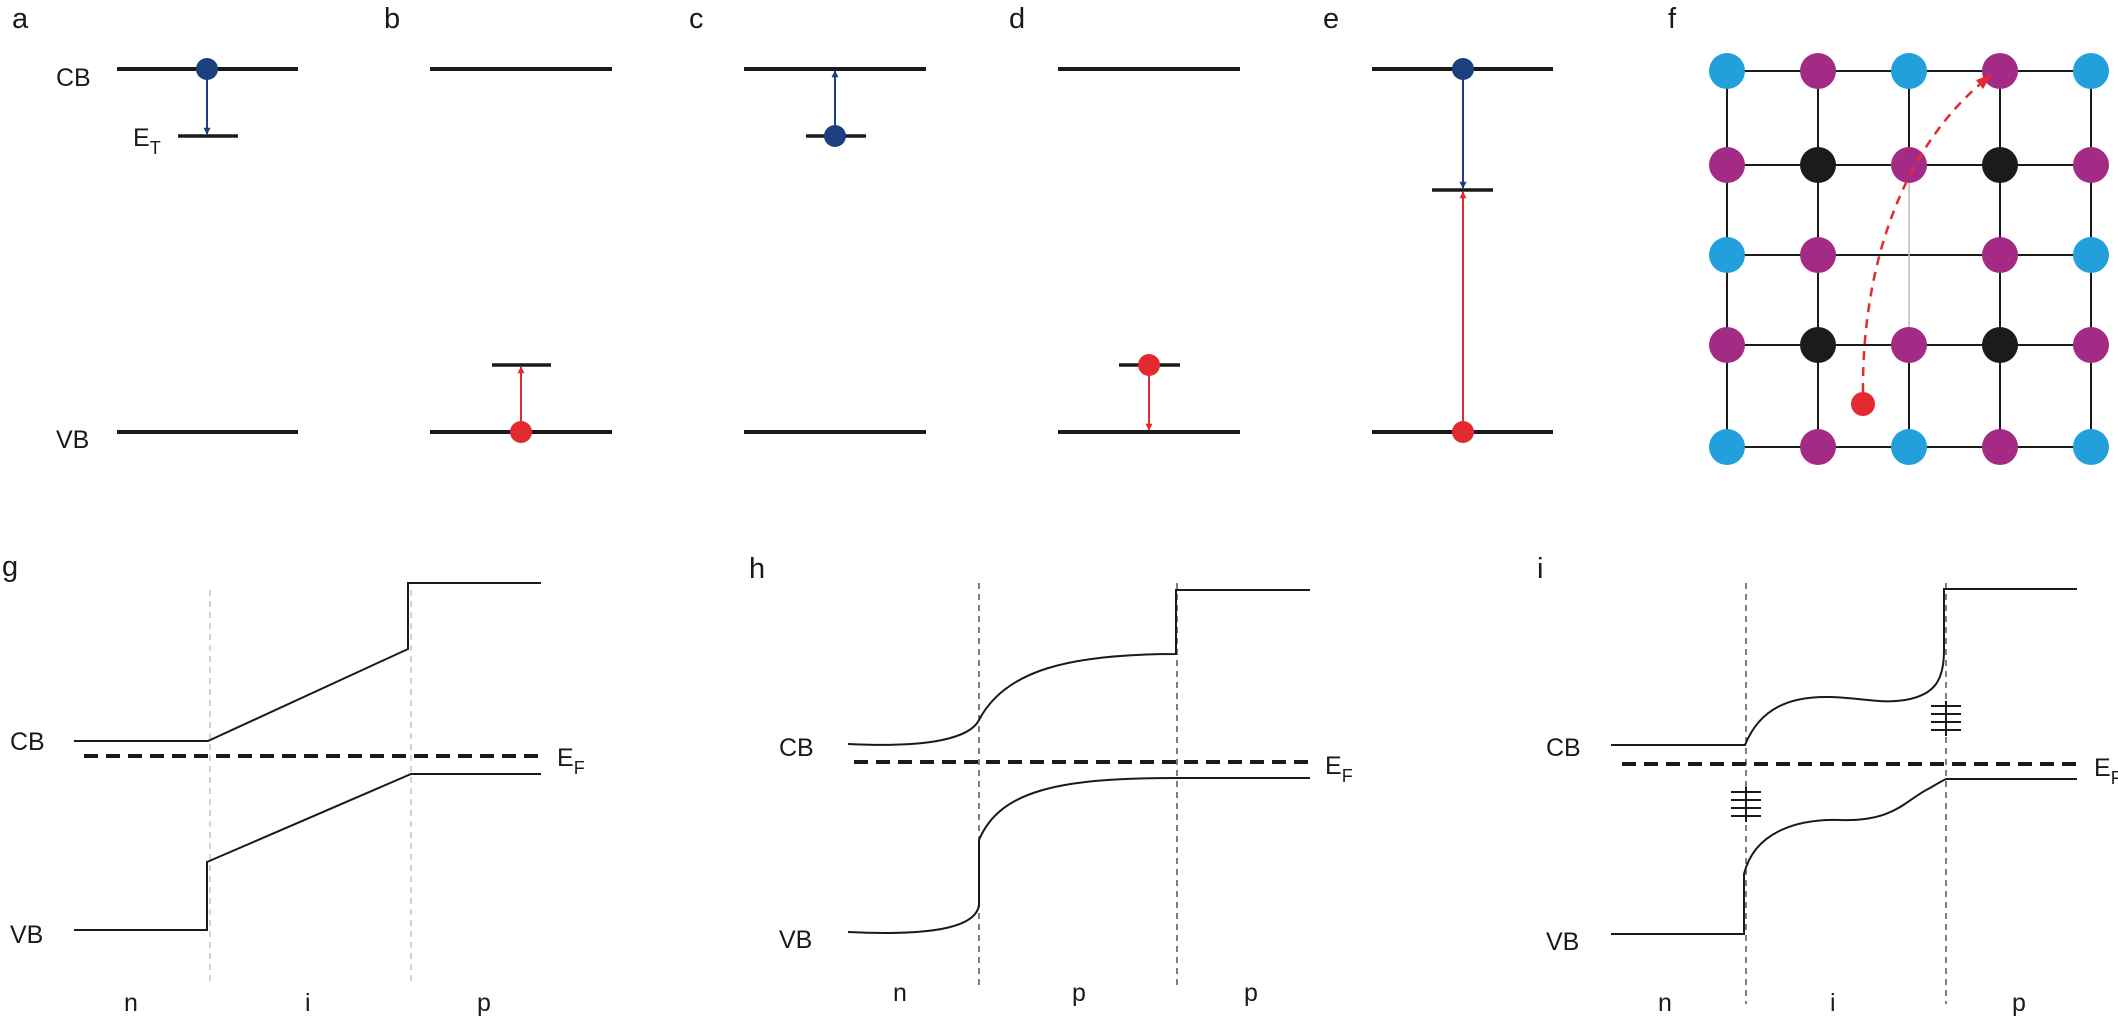 The image size is (2118, 1025). What do you see at coordinates (757, 569) in the screenshot?
I see `panel-letter-h: h` at bounding box center [757, 569].